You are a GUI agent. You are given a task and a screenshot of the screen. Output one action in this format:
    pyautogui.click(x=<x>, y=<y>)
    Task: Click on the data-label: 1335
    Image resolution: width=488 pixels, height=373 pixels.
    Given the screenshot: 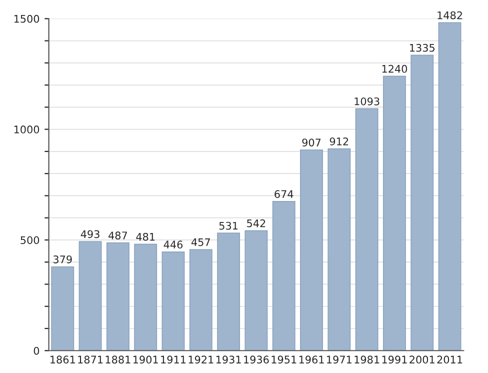 What is the action you would take?
    pyautogui.click(x=422, y=48)
    